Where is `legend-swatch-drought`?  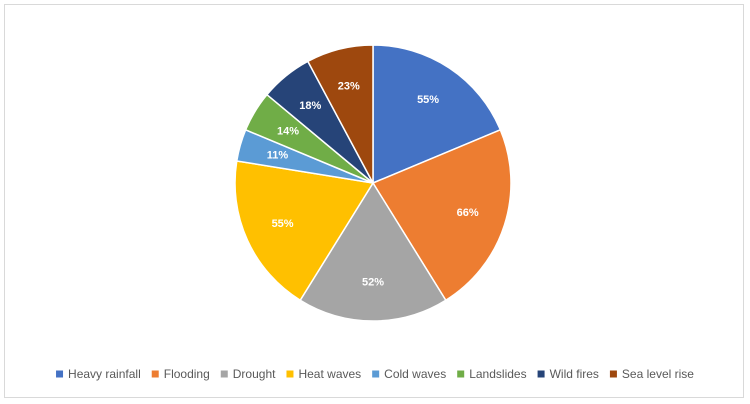
legend-swatch-drought is located at coordinates (224, 374).